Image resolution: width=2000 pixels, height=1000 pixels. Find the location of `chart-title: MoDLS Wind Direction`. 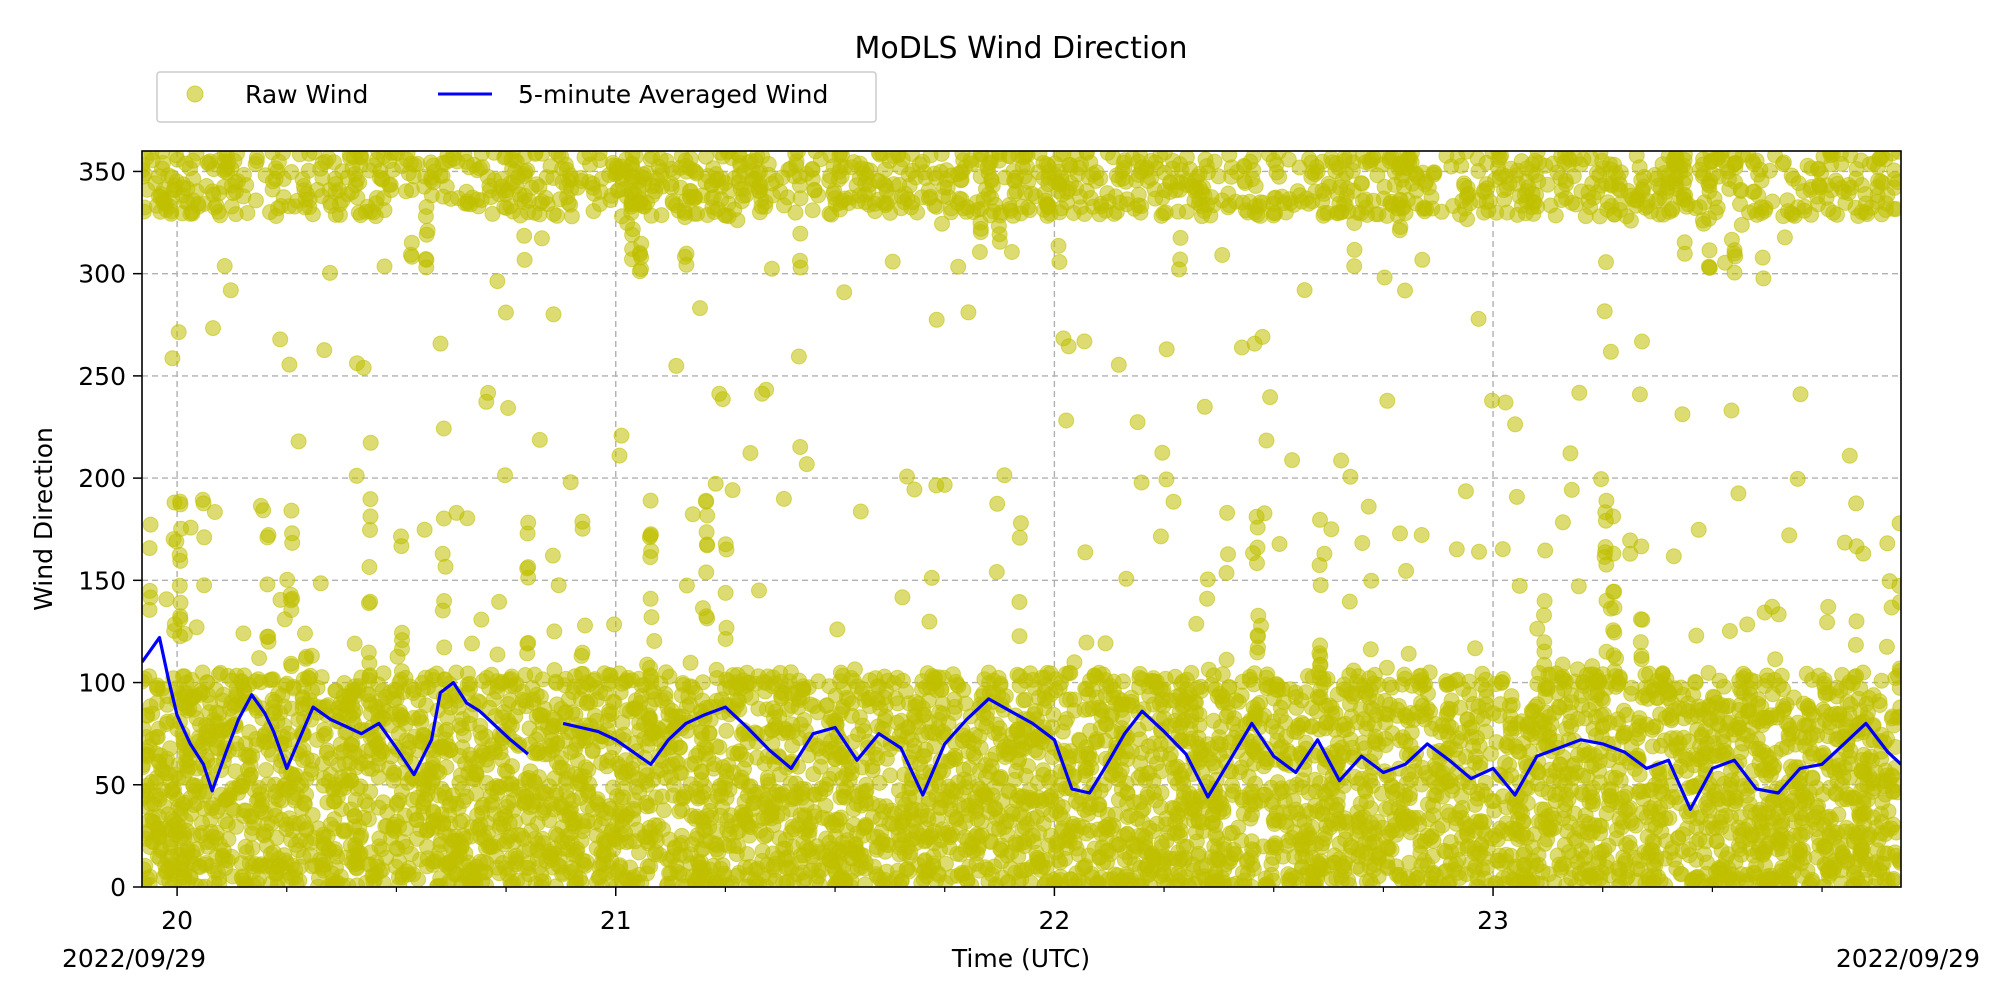

chart-title: MoDLS Wind Direction is located at coordinates (1020, 48).